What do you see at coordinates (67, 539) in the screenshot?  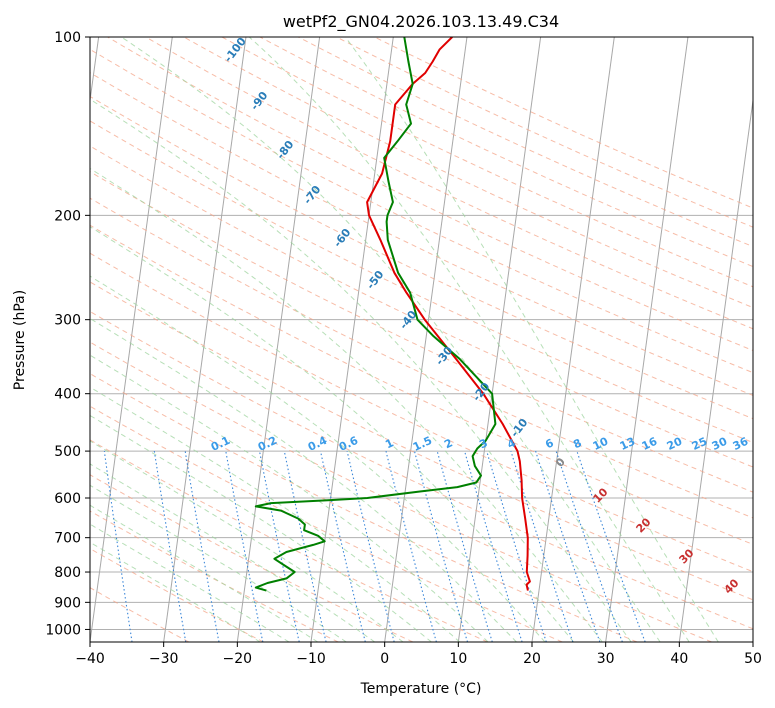 I see `y-tick-label: 700` at bounding box center [67, 539].